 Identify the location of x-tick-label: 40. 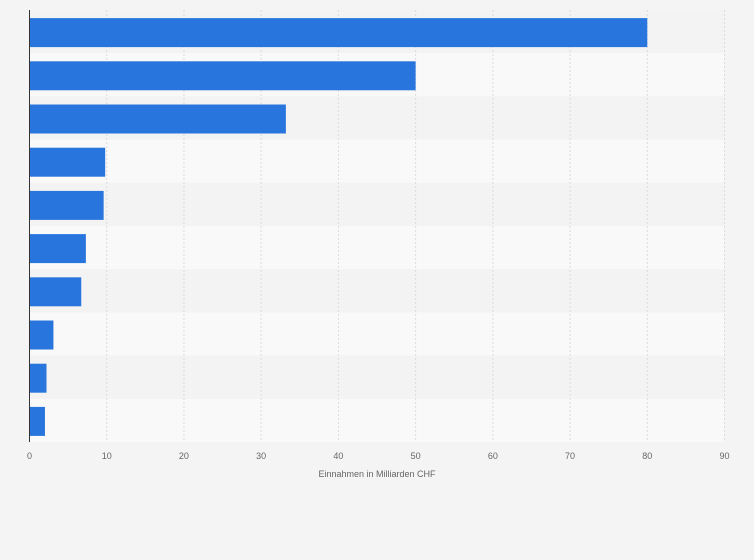
(338, 456).